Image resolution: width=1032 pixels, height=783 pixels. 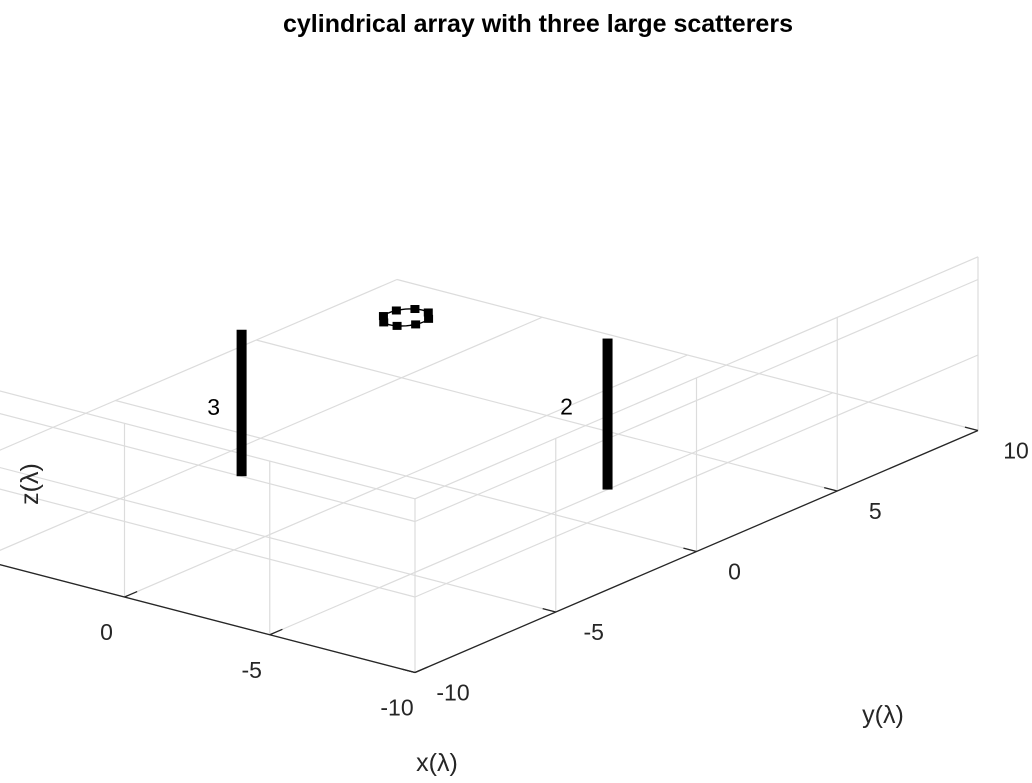 What do you see at coordinates (199, 364) in the screenshot?
I see `grid-line-floor-x` at bounding box center [199, 364].